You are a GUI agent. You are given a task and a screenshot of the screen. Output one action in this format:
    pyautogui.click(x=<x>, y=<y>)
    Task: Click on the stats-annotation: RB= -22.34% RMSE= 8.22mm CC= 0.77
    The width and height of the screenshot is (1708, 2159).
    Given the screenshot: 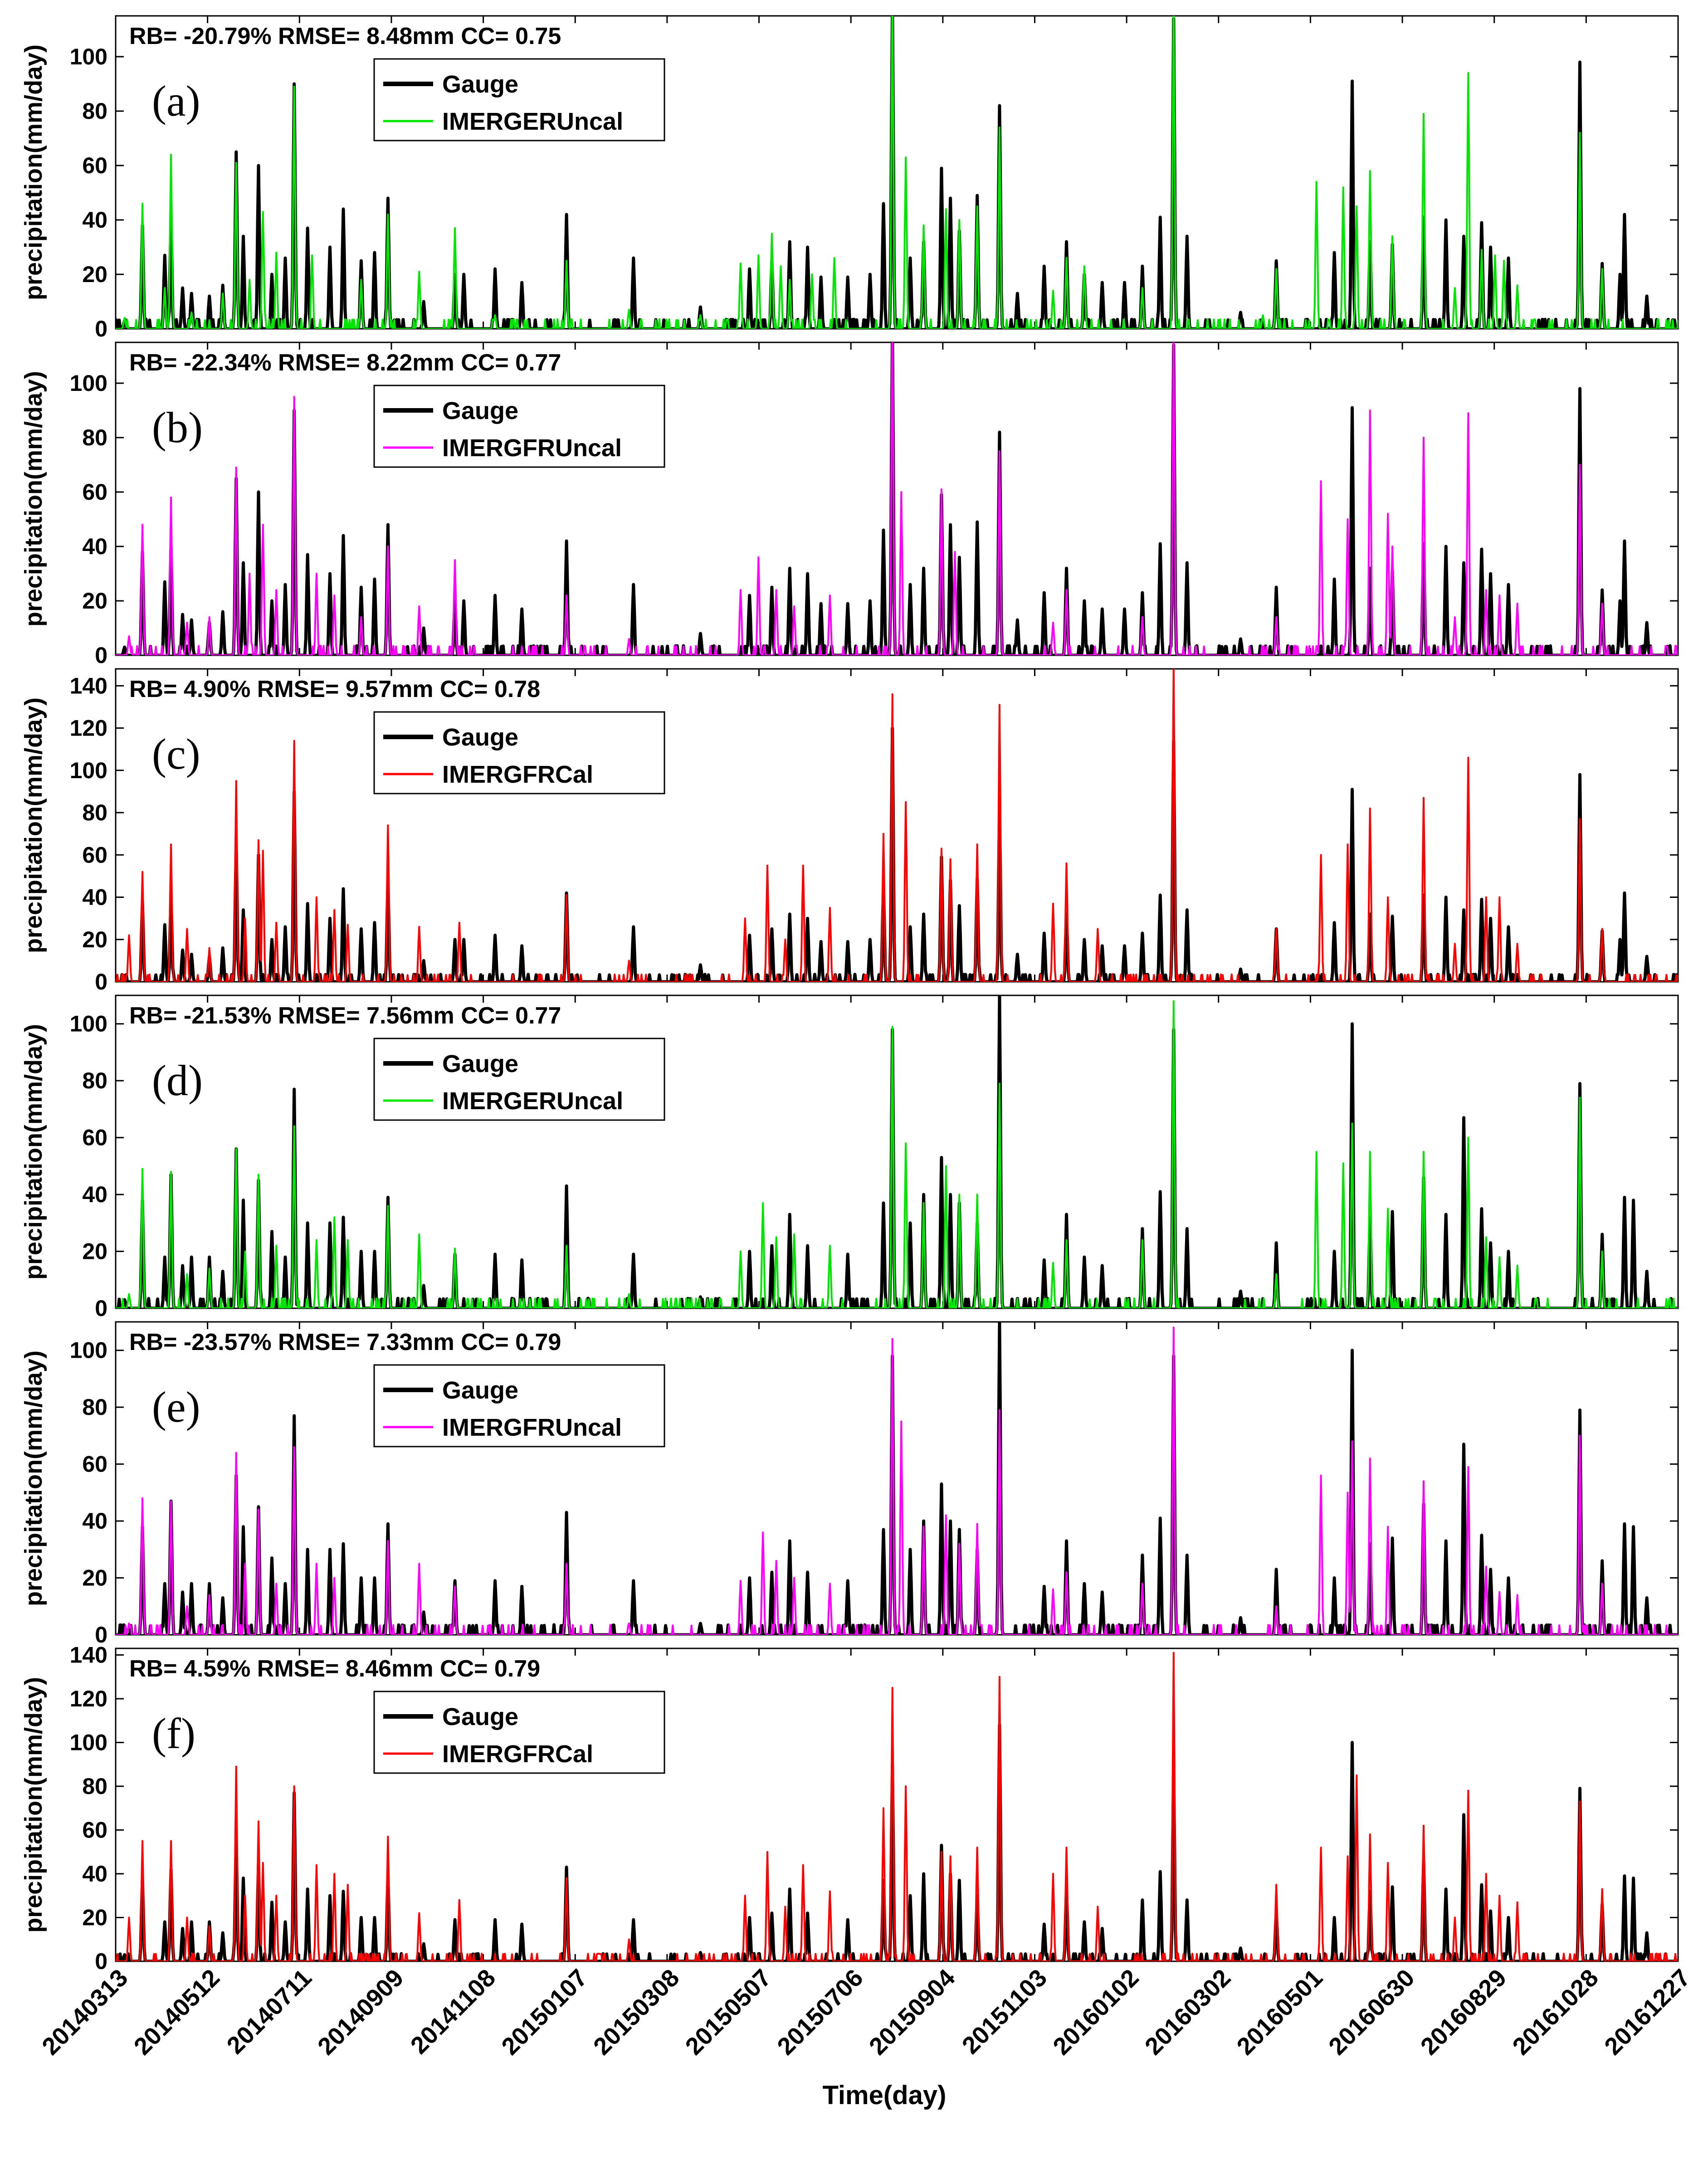 What is the action you would take?
    pyautogui.click(x=345, y=363)
    